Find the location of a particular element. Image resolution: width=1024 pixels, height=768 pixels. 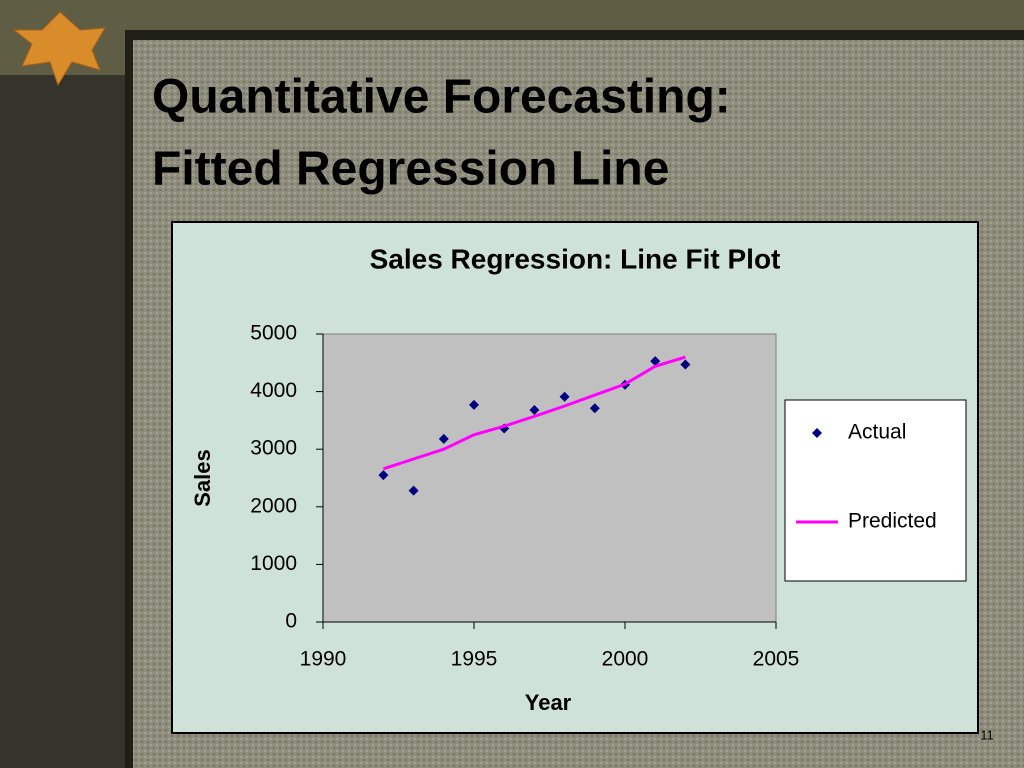

x-tick-label: 1990 is located at coordinates (323, 659).